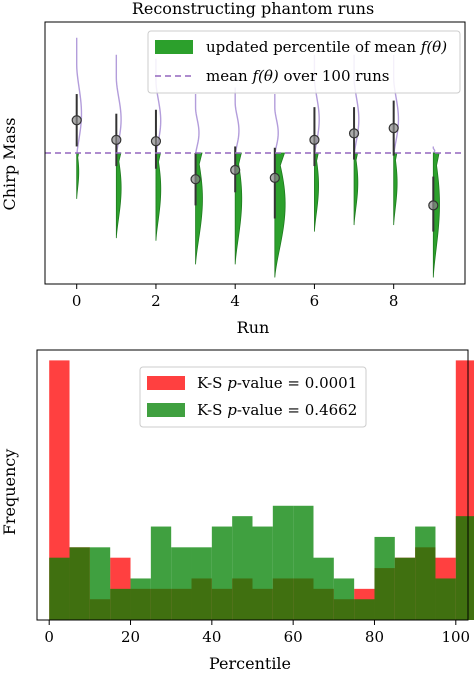 Image resolution: width=474 pixels, height=678 pixels. I want to click on legend-patch-swatch, so click(174, 47).